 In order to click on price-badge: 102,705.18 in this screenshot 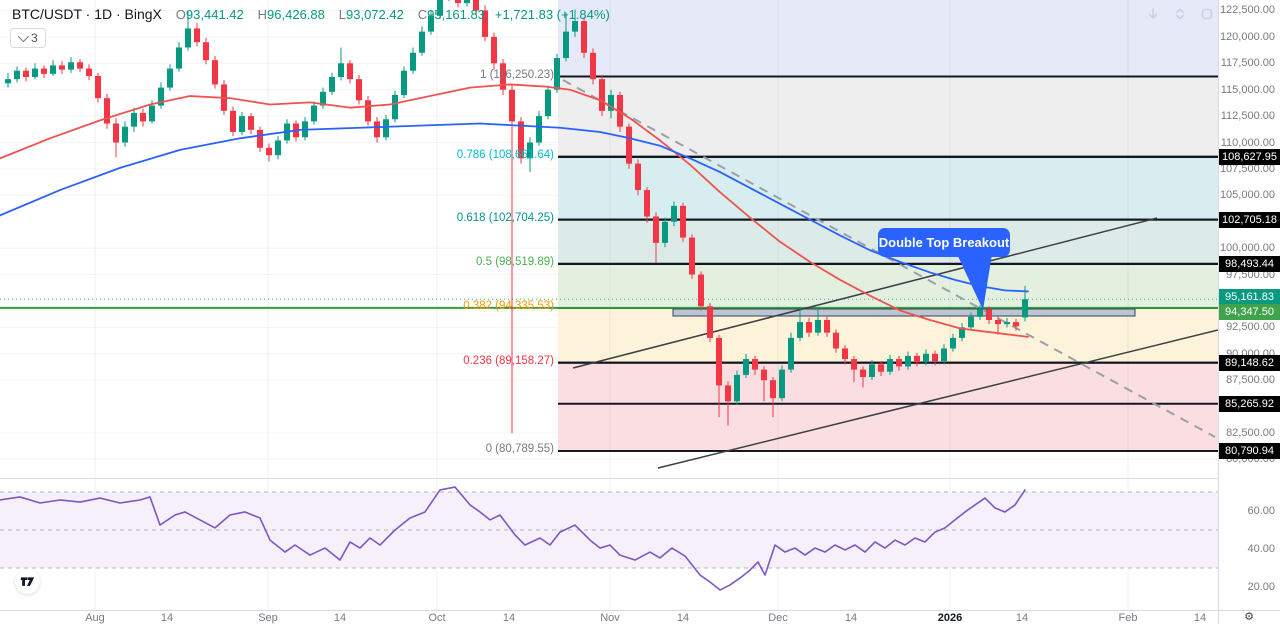, I will do `click(1249, 219)`.